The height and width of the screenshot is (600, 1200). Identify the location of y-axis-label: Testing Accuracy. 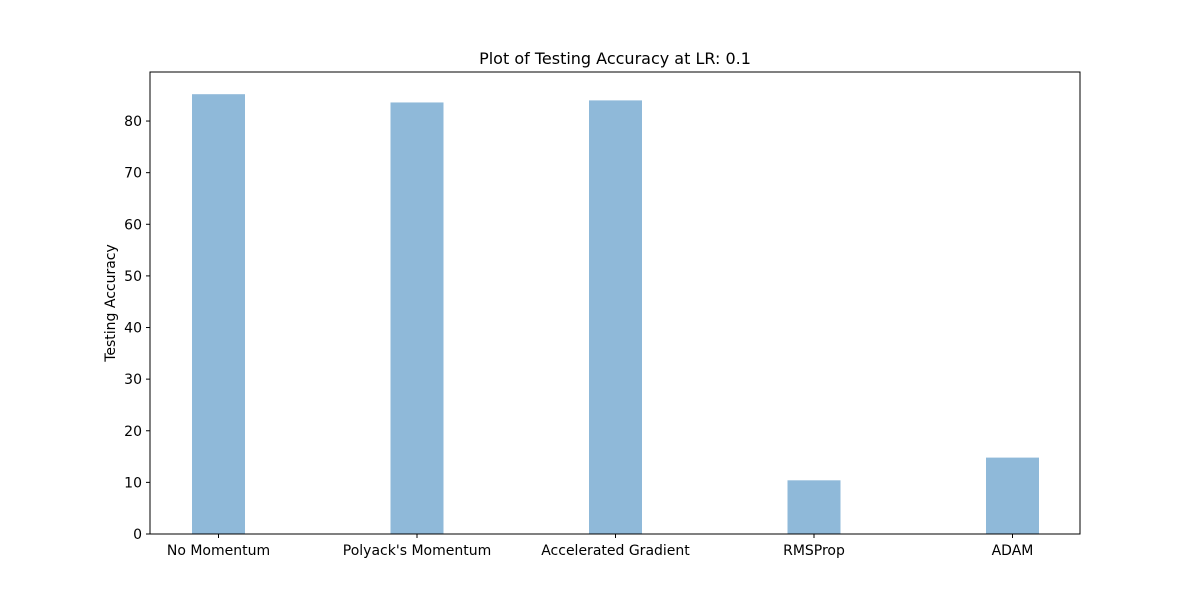
(111, 303).